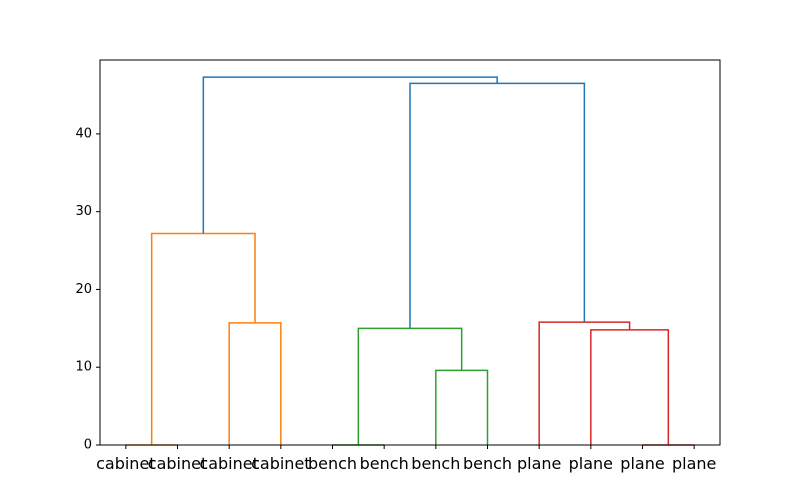 The image size is (800, 500). I want to click on y-tick-label: 30, so click(83, 211).